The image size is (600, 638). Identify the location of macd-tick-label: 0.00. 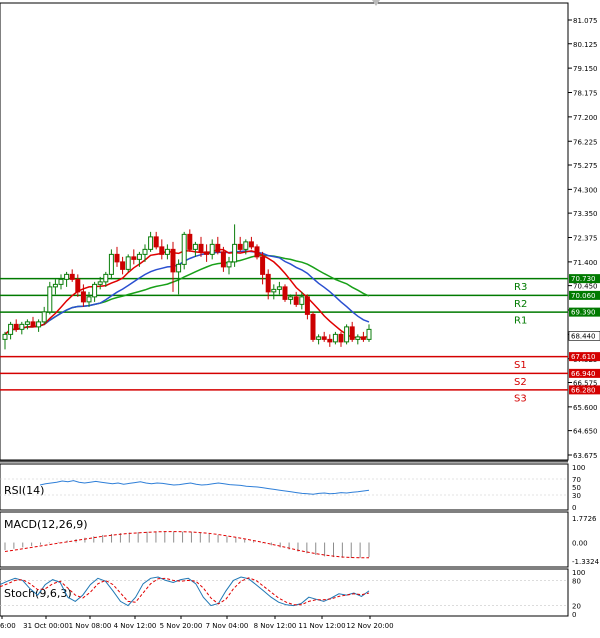
(580, 544).